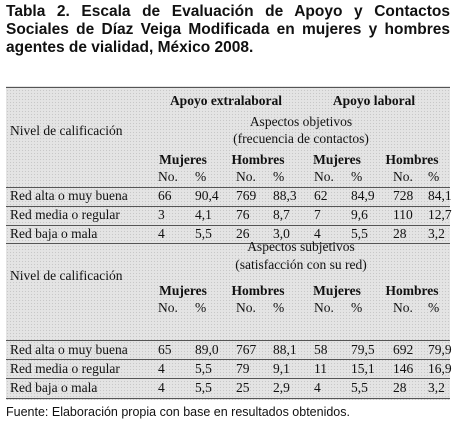  I want to click on cell: 12,7, so click(440, 214).